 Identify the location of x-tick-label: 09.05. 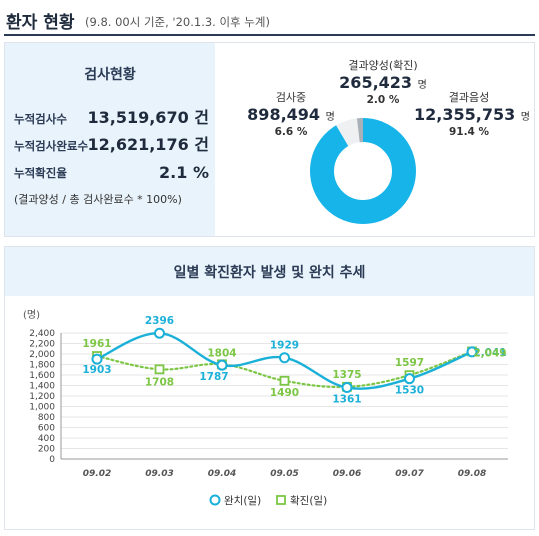
(284, 474).